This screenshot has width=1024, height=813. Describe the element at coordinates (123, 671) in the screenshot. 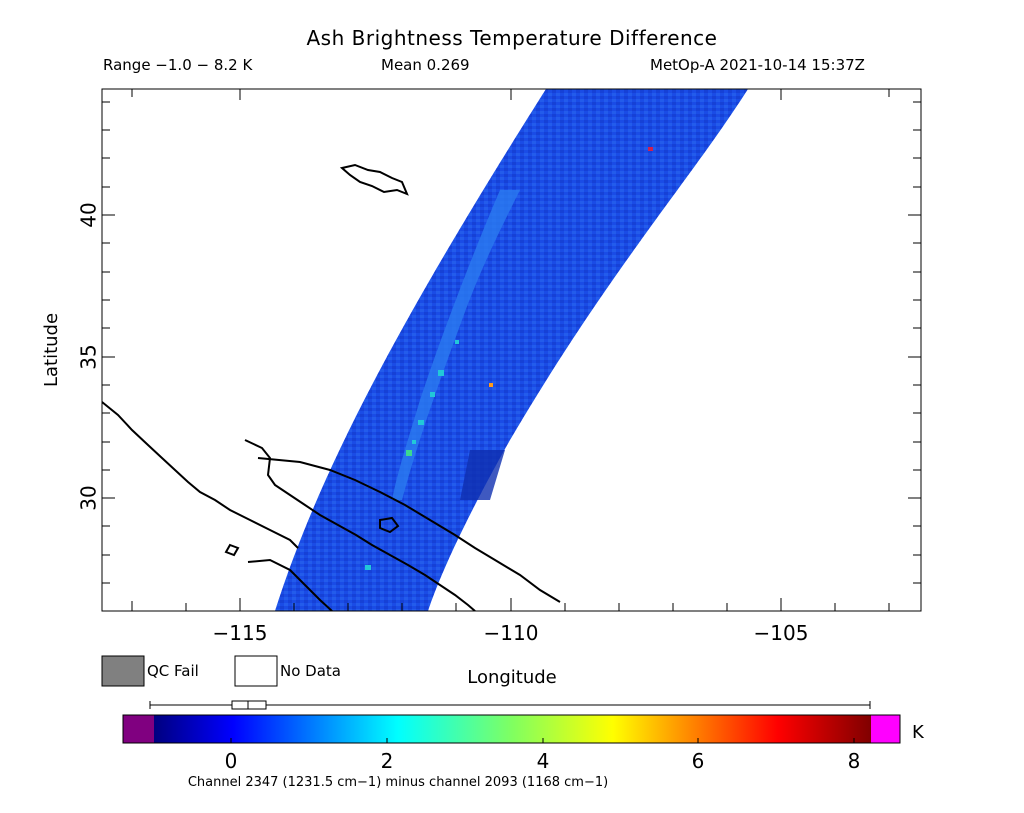

I see `qc-fail-swatch` at that location.